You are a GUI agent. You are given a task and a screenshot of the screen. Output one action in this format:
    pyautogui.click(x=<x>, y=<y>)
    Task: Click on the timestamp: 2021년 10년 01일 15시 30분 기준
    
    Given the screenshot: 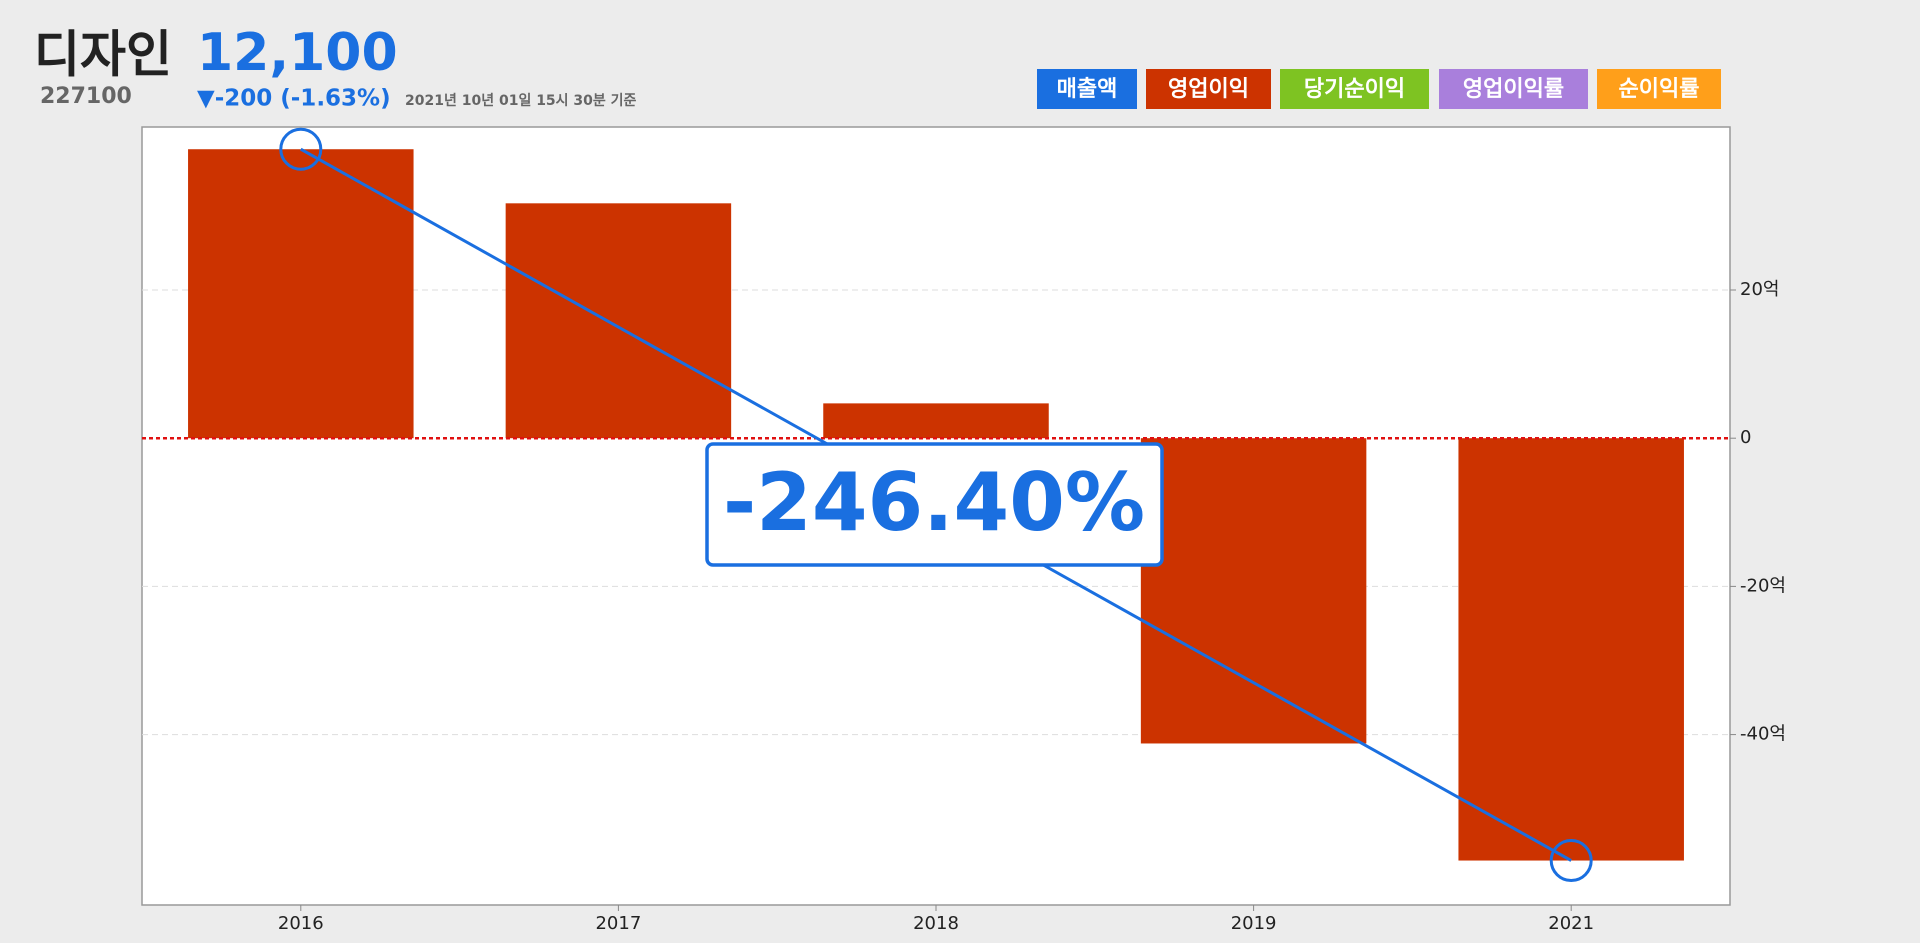 What is the action you would take?
    pyautogui.click(x=521, y=101)
    